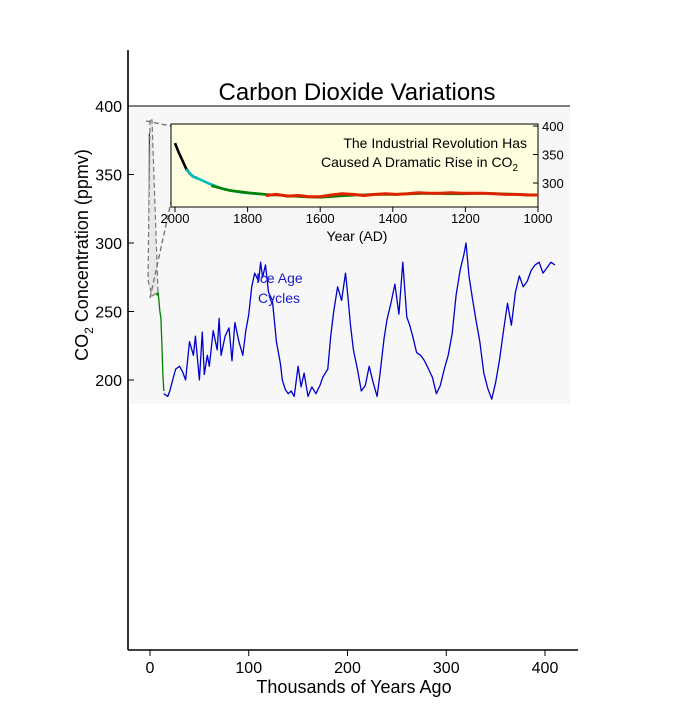  What do you see at coordinates (153, 208) in the screenshot?
I see `zoom-region-outline` at bounding box center [153, 208].